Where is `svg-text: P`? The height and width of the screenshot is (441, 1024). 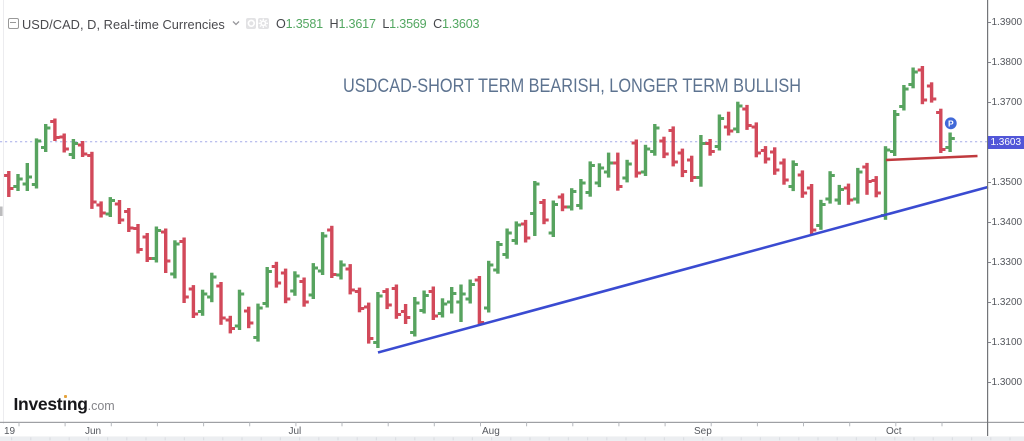
svg-text: P is located at coordinates (951, 123).